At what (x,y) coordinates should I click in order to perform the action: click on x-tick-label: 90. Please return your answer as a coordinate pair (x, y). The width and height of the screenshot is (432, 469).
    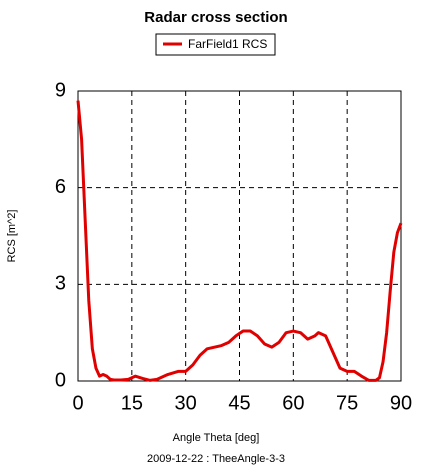
    Looking at the image, I should click on (401, 403).